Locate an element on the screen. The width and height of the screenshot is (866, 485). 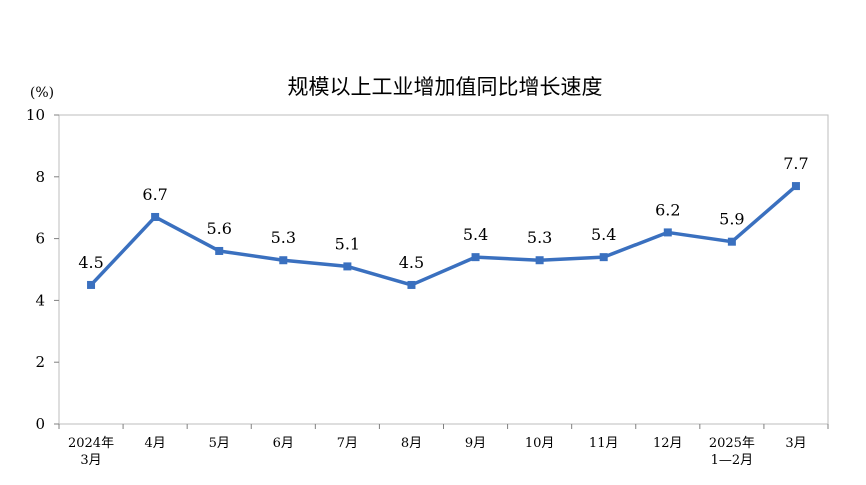
data-label: 5.9 is located at coordinates (731, 219).